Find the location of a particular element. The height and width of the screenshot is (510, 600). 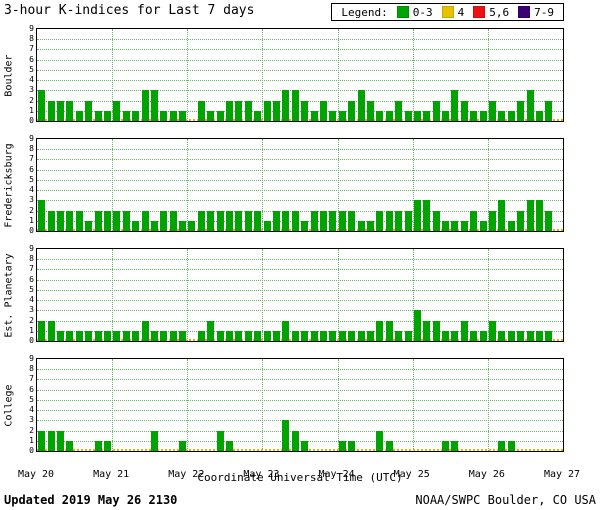

legend-item-green: 0-3 is located at coordinates (414, 12).